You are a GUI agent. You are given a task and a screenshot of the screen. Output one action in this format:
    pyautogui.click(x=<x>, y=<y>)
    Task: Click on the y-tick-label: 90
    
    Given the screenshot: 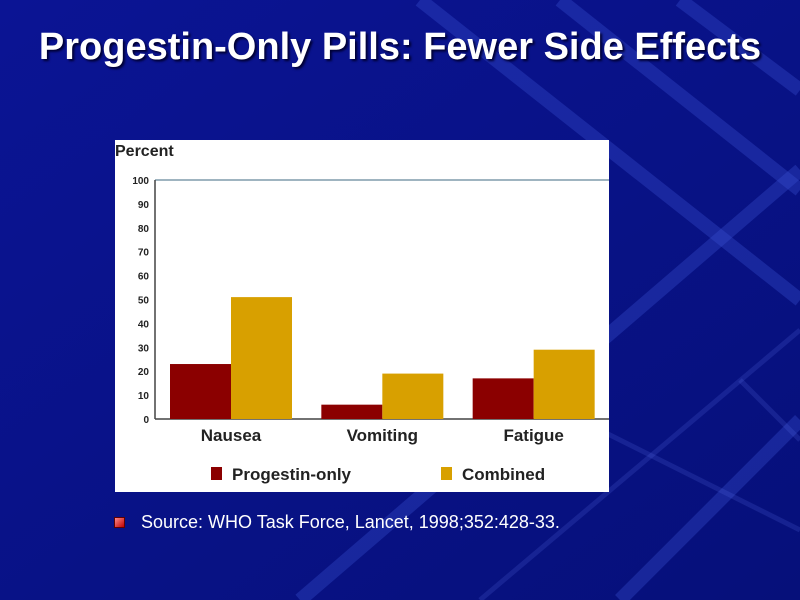 What is the action you would take?
    pyautogui.click(x=144, y=205)
    